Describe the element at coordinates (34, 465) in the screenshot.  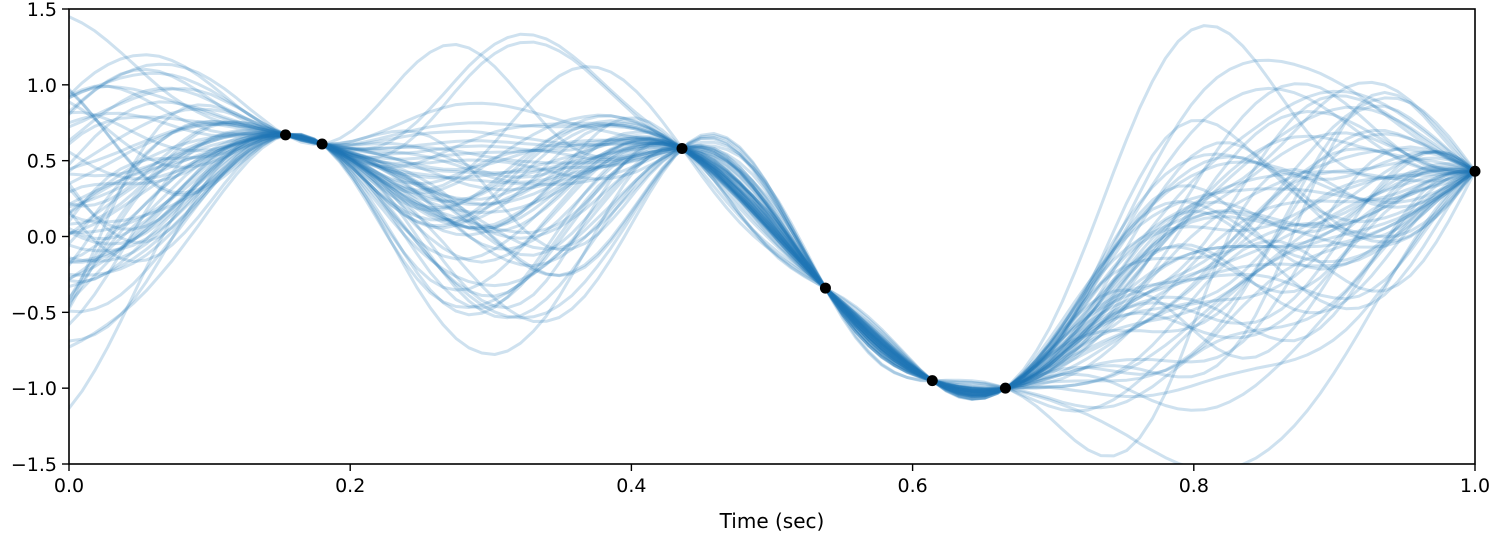
I see `y-tick-label: −1.5` at that location.